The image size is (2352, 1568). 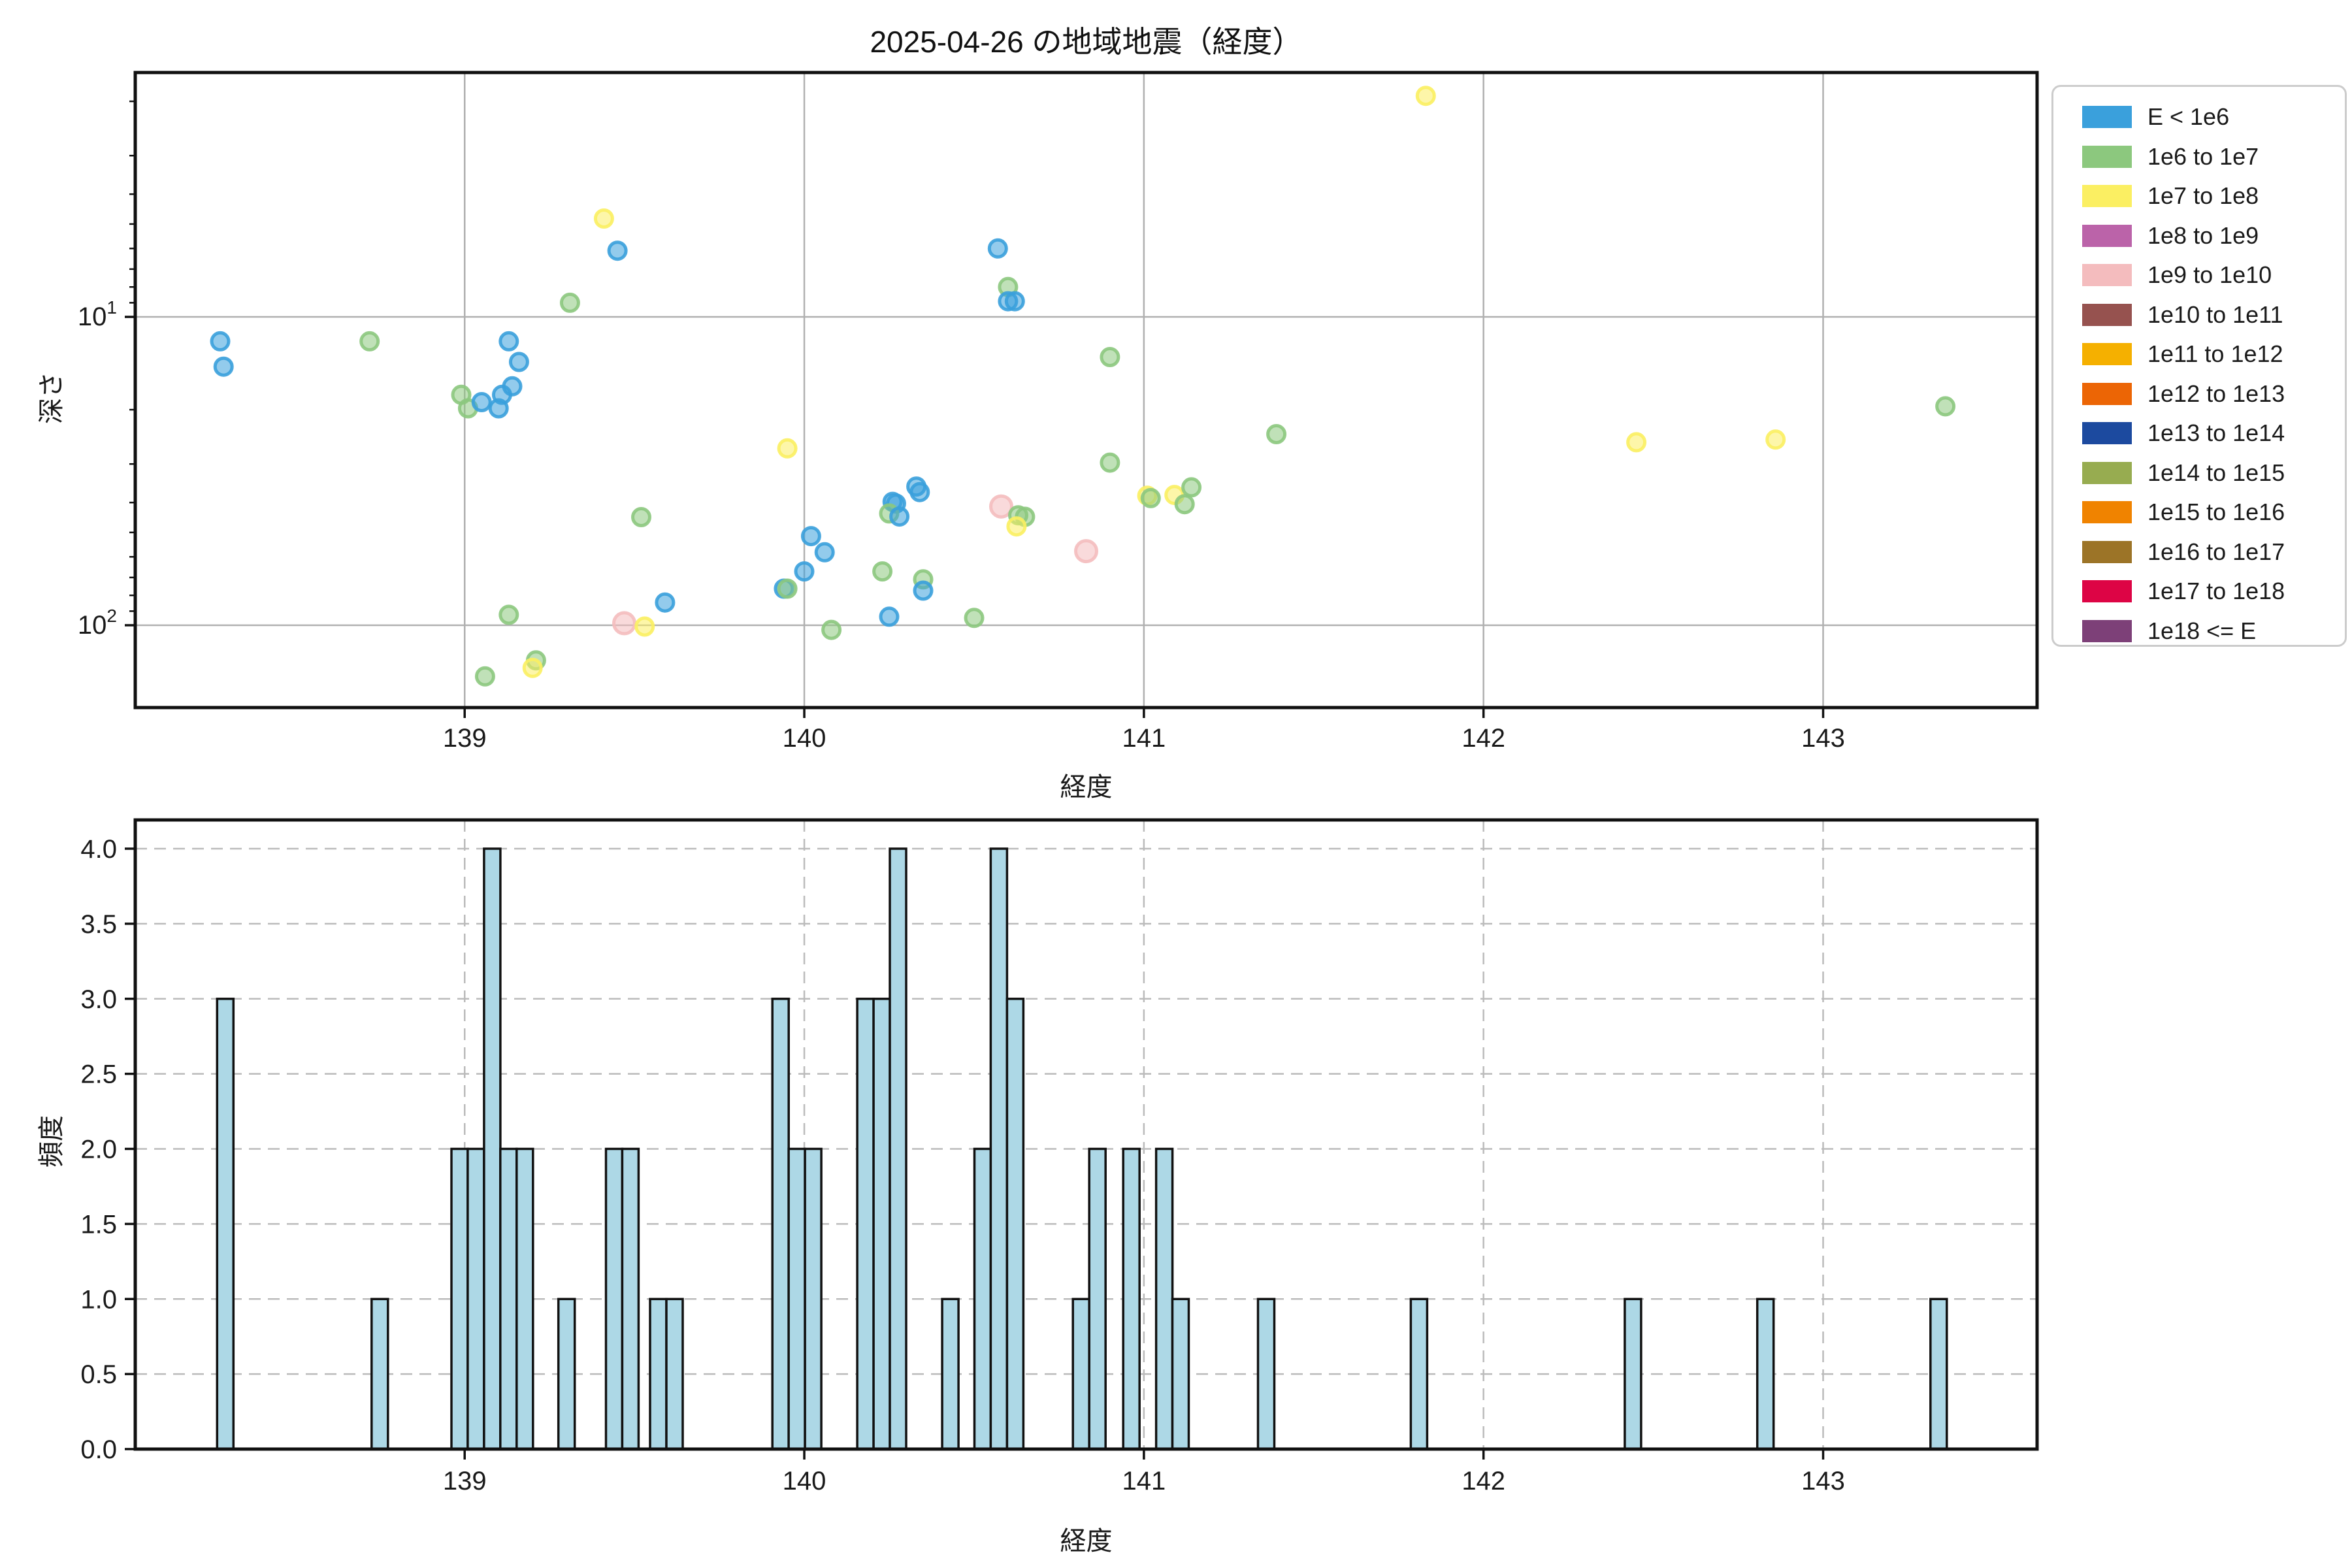 I want to click on y-tick-label: 3.0, so click(x=98, y=999).